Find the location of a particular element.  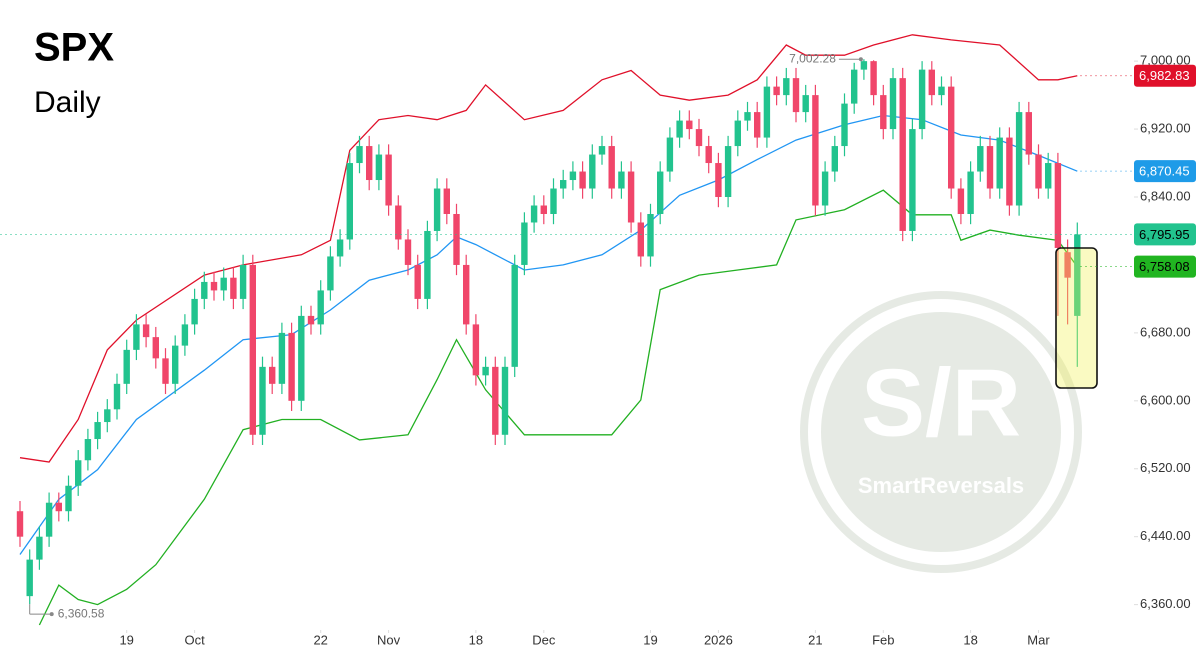

y-tick-label: 6,360.00 is located at coordinates (1165, 603).